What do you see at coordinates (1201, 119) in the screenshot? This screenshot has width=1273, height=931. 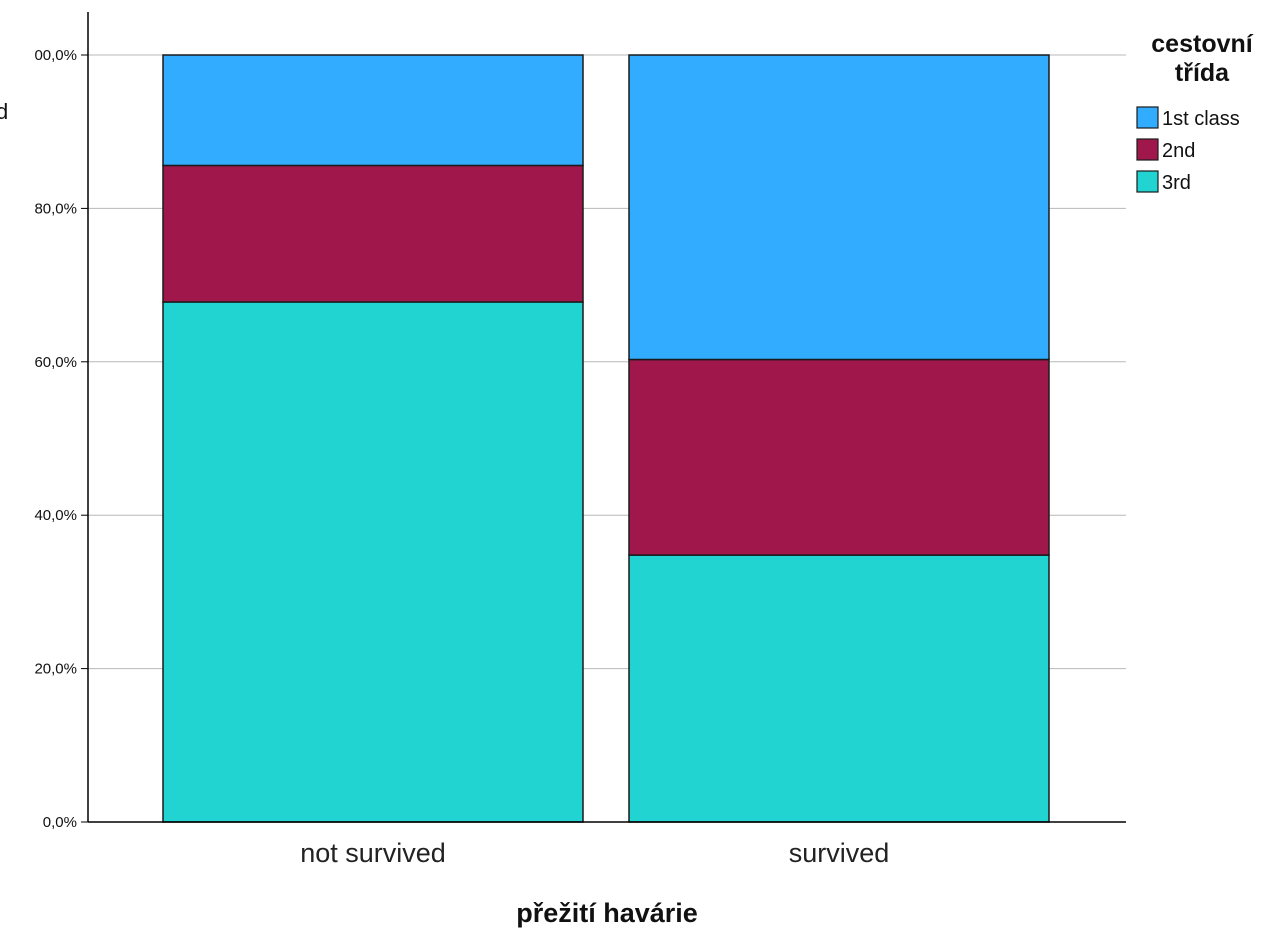 I see `legend-label: 1st class` at bounding box center [1201, 119].